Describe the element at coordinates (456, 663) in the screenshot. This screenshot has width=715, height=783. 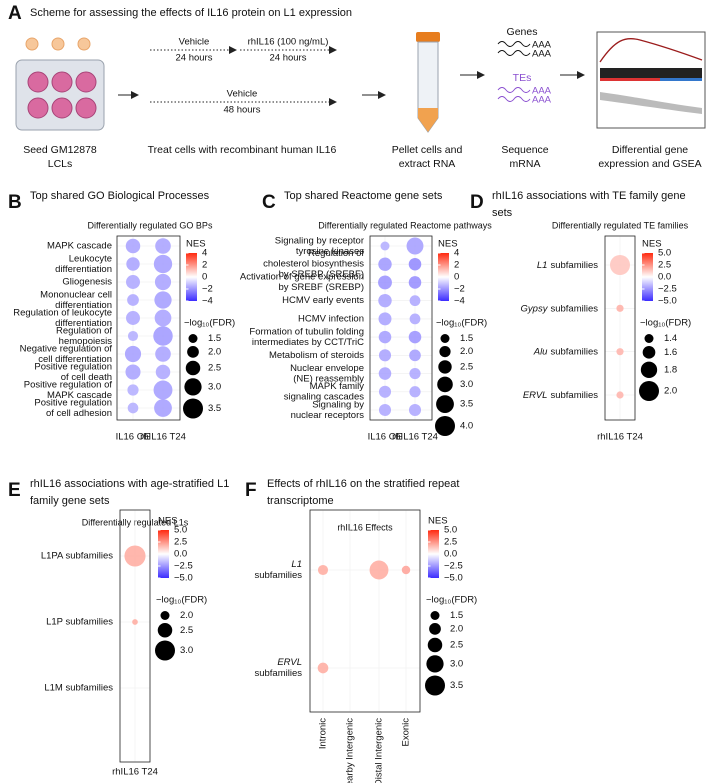
I see `size-key-label: 3.0` at that location.